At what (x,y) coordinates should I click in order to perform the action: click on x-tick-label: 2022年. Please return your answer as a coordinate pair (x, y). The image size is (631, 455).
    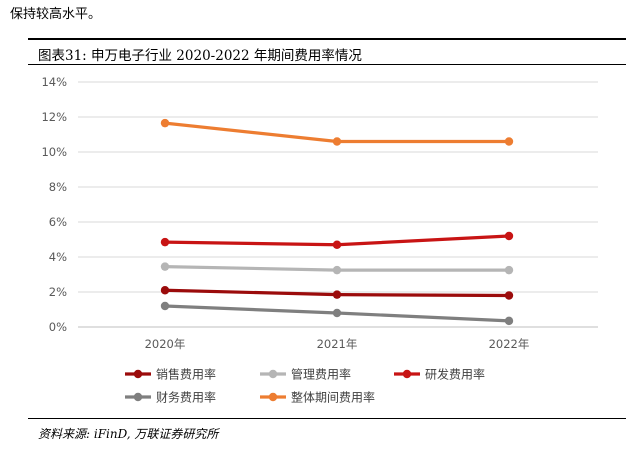
    Looking at the image, I should click on (509, 344).